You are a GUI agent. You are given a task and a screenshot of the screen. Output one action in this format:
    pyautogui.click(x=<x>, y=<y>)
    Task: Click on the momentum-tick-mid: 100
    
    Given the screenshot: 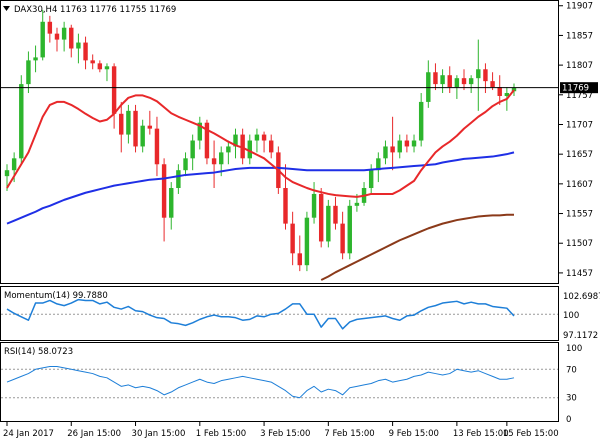 What is the action you would take?
    pyautogui.click(x=571, y=316)
    